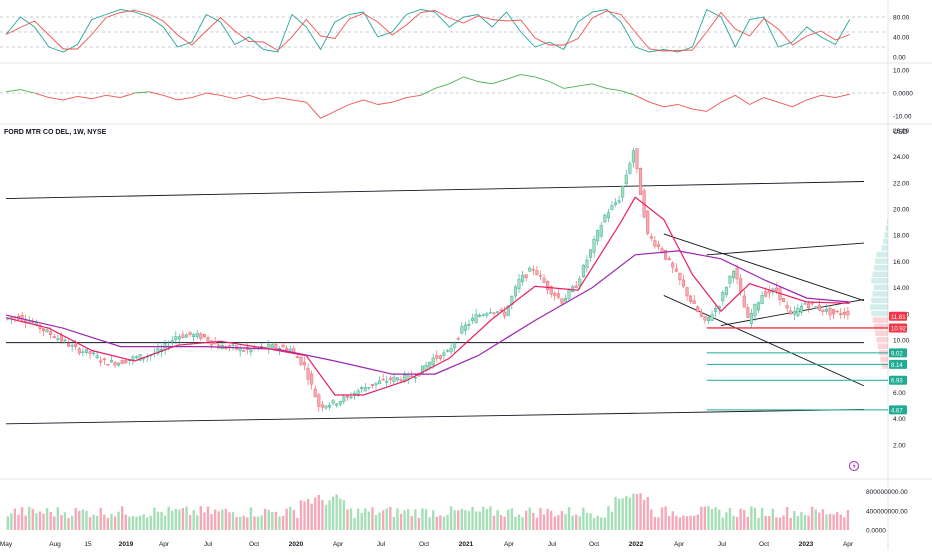  I want to click on rising-resistance-line, so click(785, 249).